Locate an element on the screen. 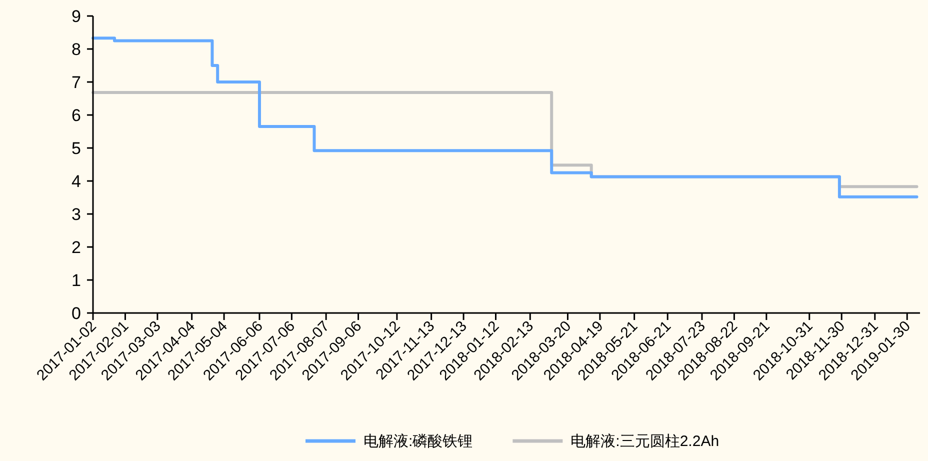 This screenshot has height=461, width=928. y-tick-label: 2 is located at coordinates (76, 247).